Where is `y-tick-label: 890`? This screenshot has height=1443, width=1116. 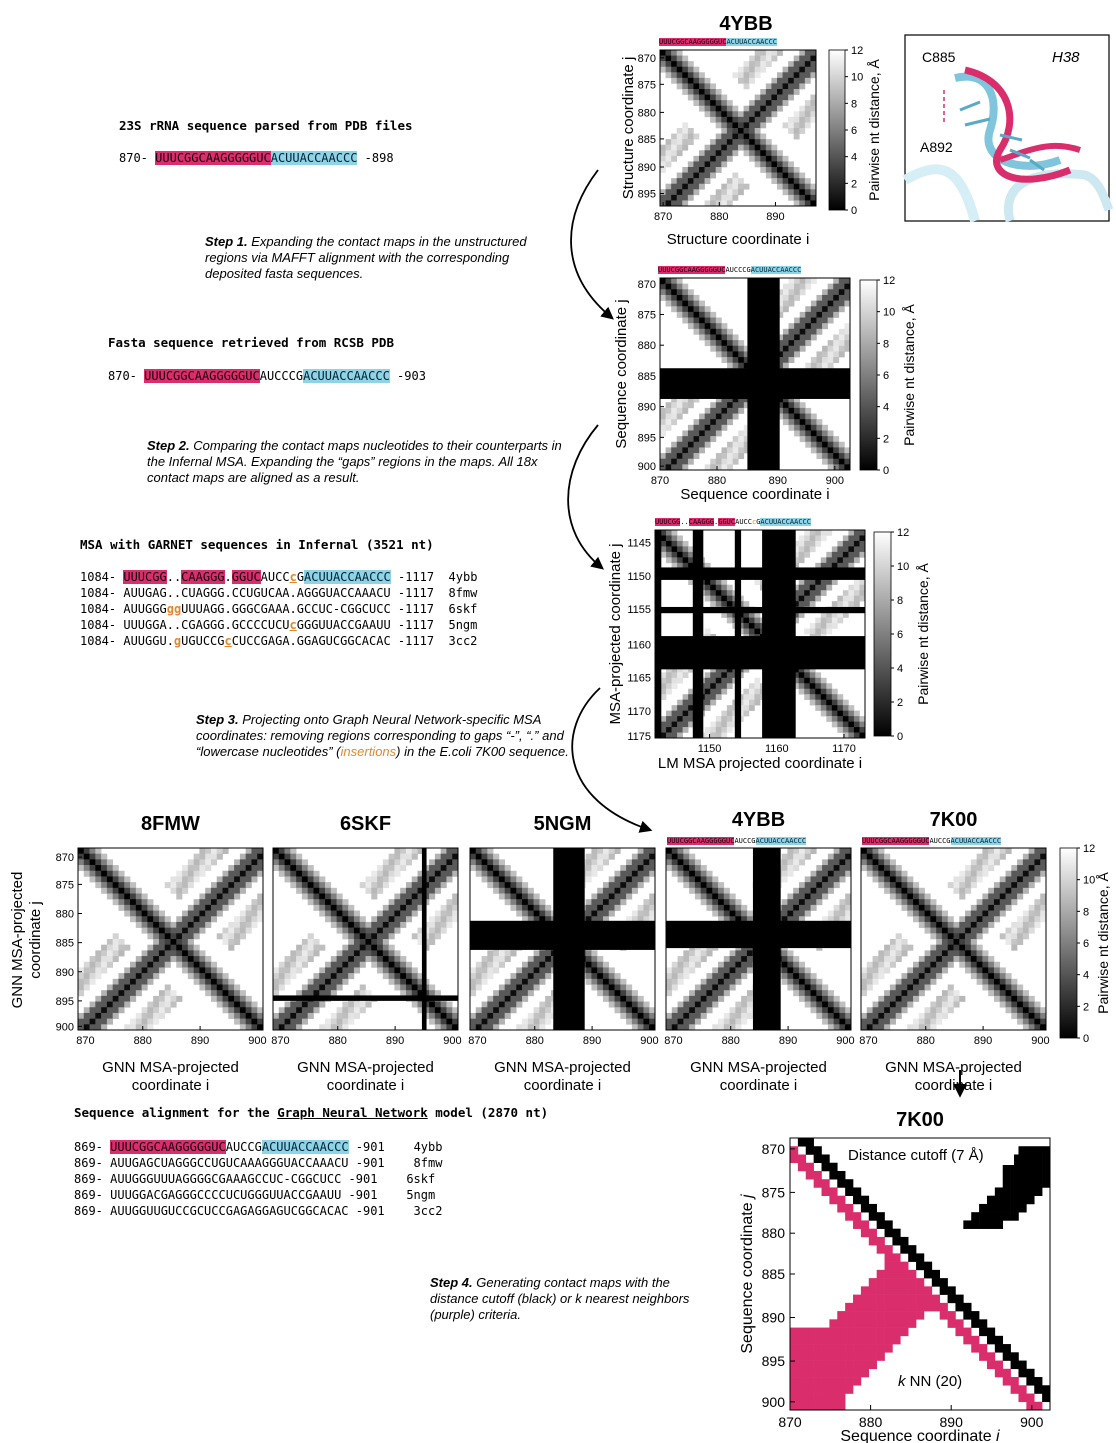 y-tick-label: 890 is located at coordinates (65, 973).